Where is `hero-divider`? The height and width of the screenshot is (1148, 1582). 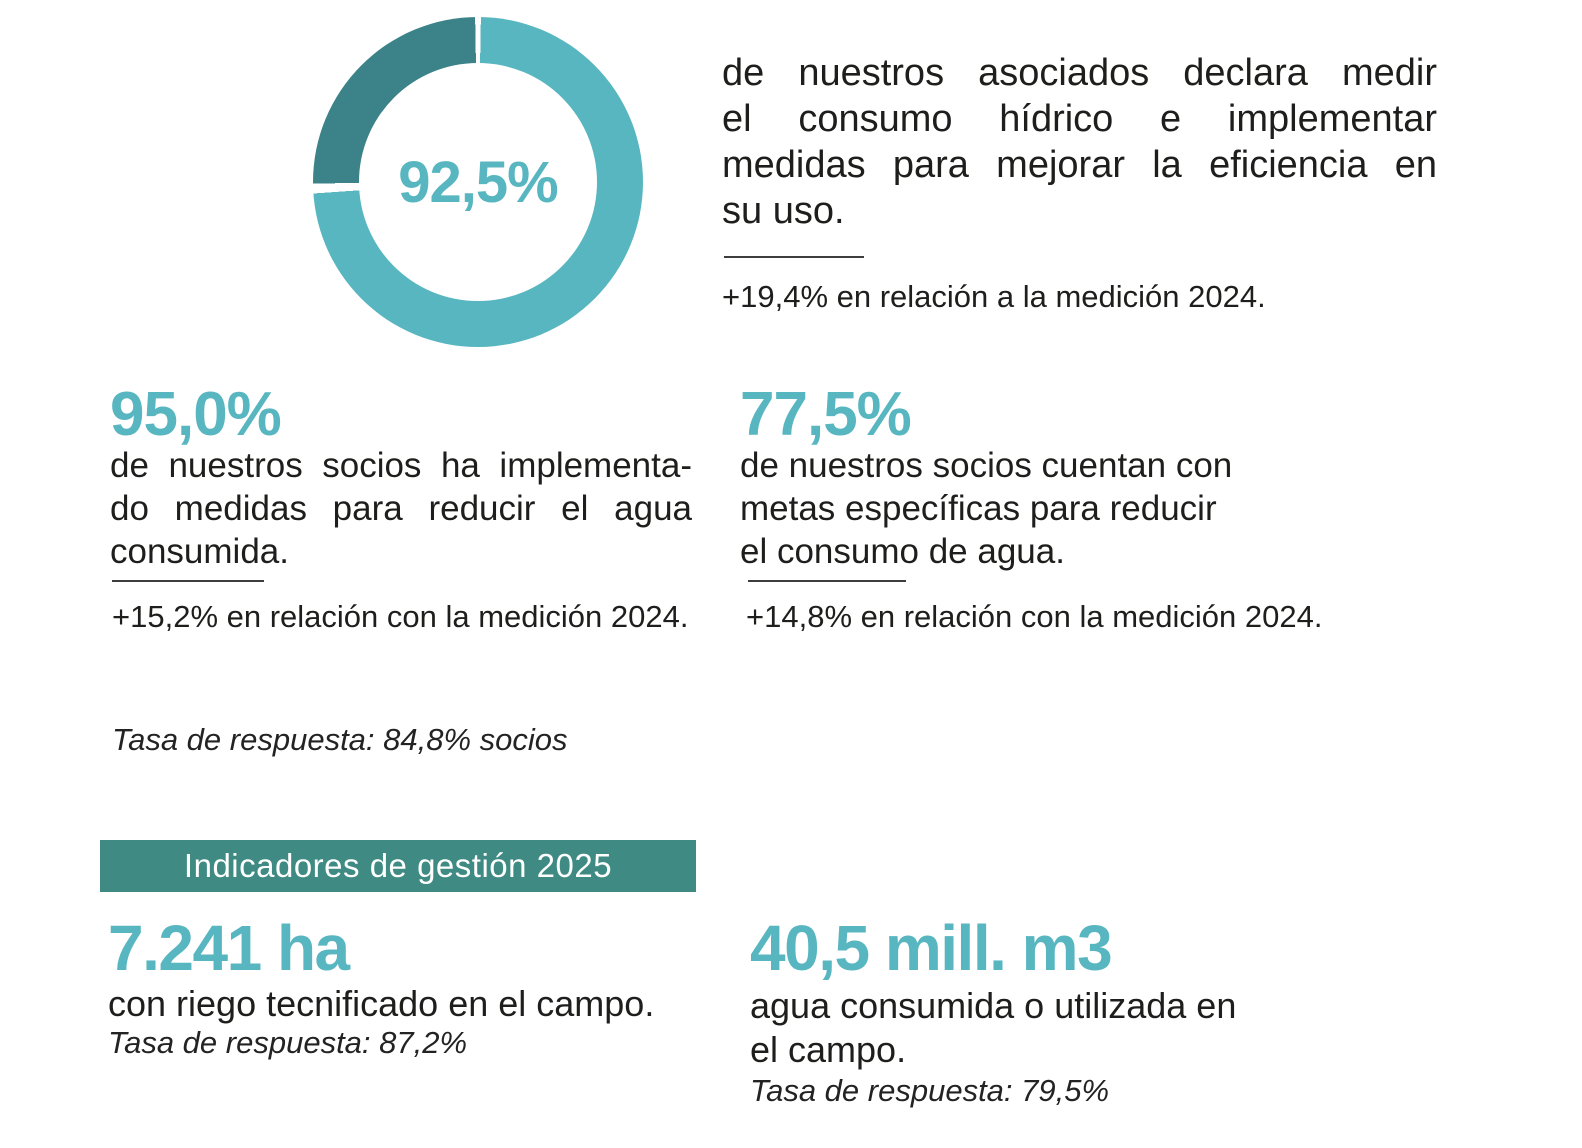 hero-divider is located at coordinates (794, 257).